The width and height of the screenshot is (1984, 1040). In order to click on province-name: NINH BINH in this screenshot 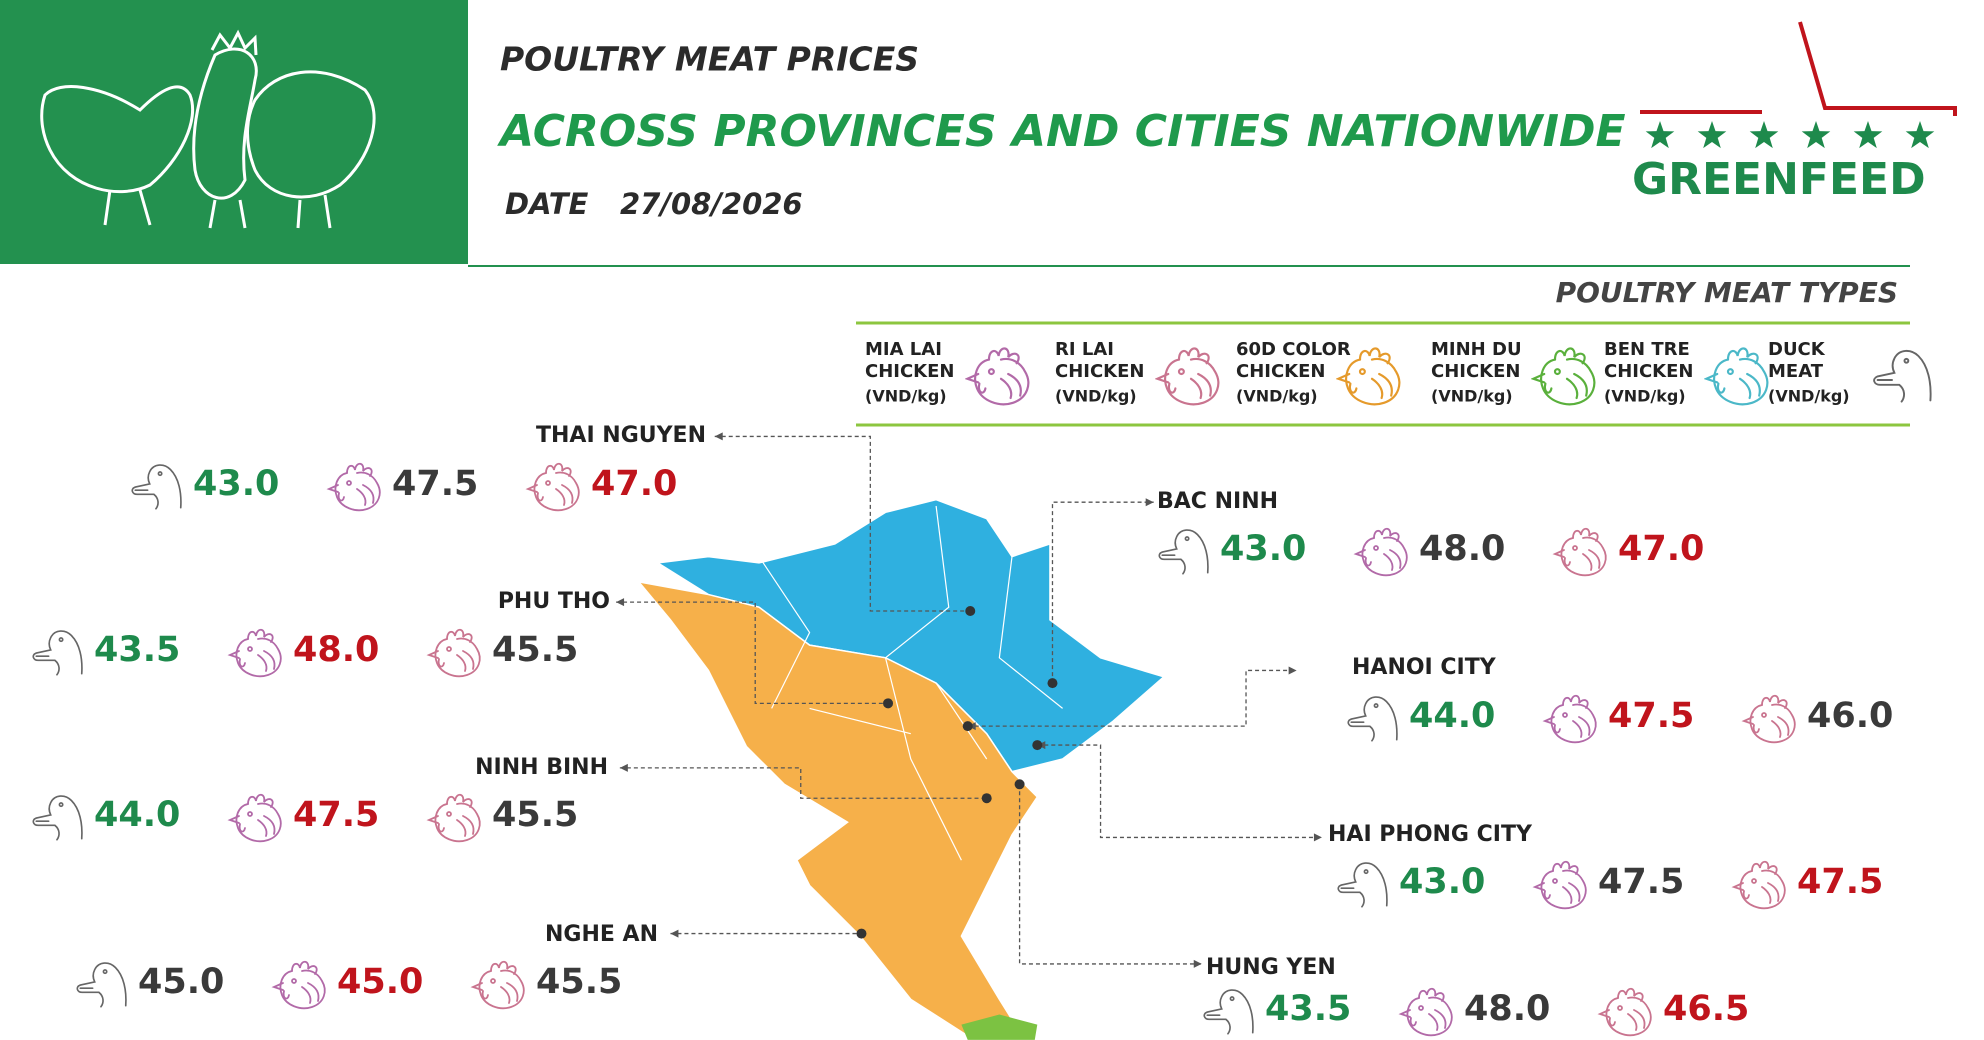, I will do `click(541, 767)`.